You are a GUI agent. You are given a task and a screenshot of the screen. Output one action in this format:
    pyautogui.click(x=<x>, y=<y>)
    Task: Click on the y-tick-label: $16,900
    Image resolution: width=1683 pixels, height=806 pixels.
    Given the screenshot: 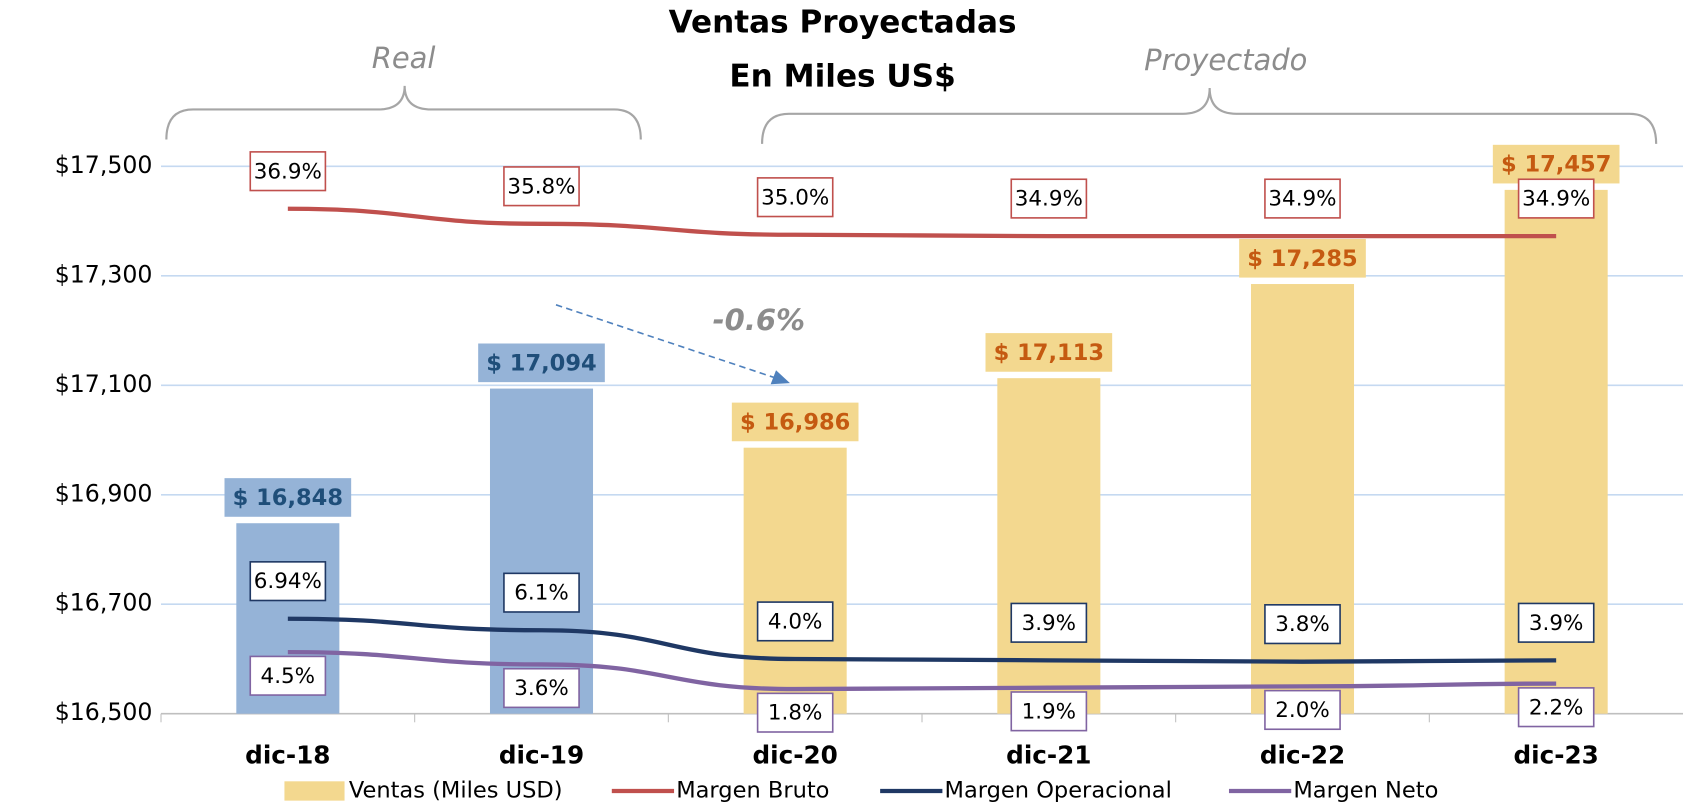 What is the action you would take?
    pyautogui.click(x=104, y=493)
    